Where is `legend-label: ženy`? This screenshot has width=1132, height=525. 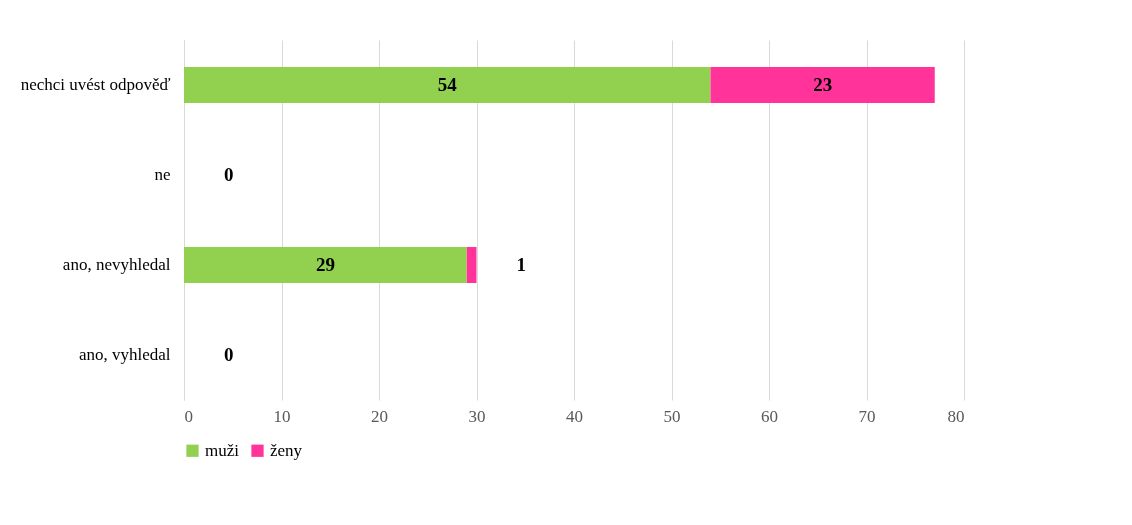
legend-label: ženy is located at coordinates (286, 450).